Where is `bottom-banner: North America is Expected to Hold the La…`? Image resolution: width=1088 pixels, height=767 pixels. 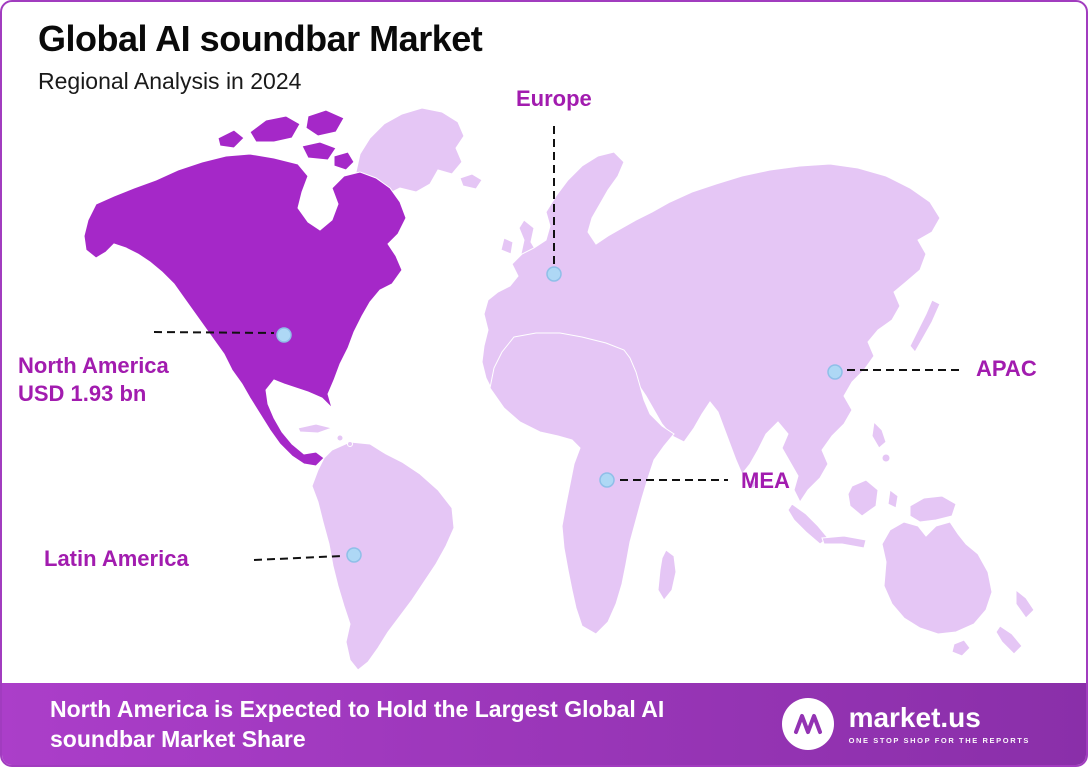 bottom-banner: North America is Expected to Hold the La… is located at coordinates (544, 724).